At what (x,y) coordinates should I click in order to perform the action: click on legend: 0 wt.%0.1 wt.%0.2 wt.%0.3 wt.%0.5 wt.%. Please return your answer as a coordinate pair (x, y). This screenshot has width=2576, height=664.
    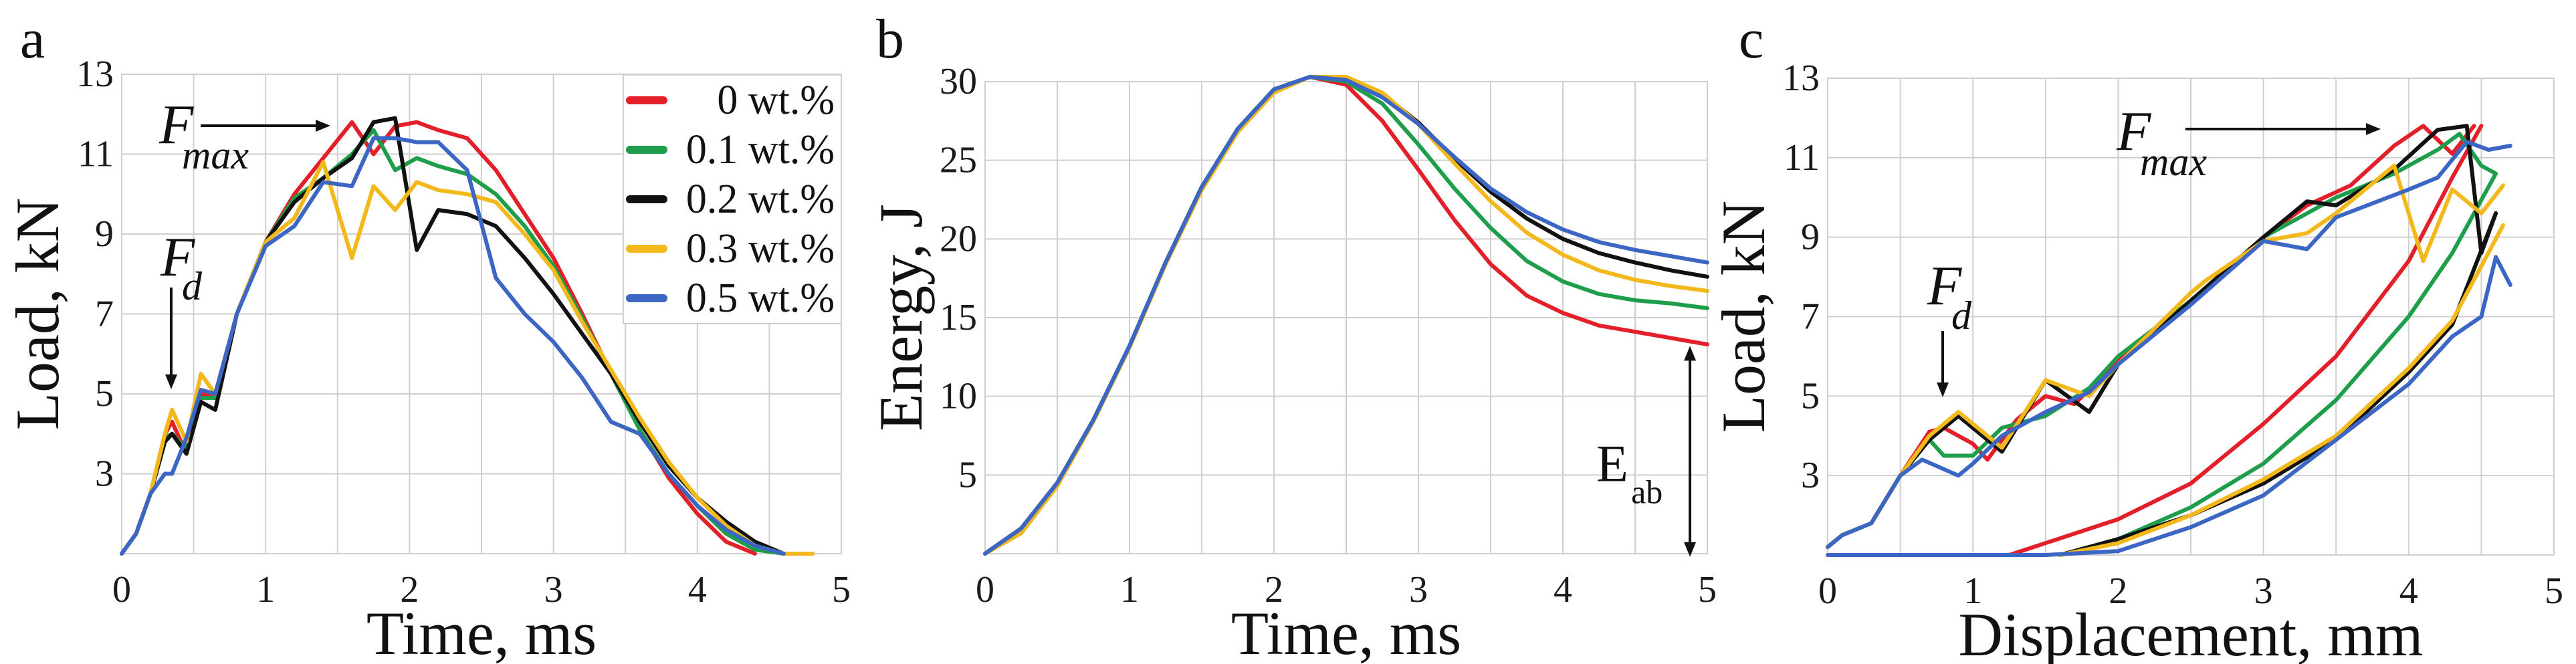
    Looking at the image, I should click on (732, 199).